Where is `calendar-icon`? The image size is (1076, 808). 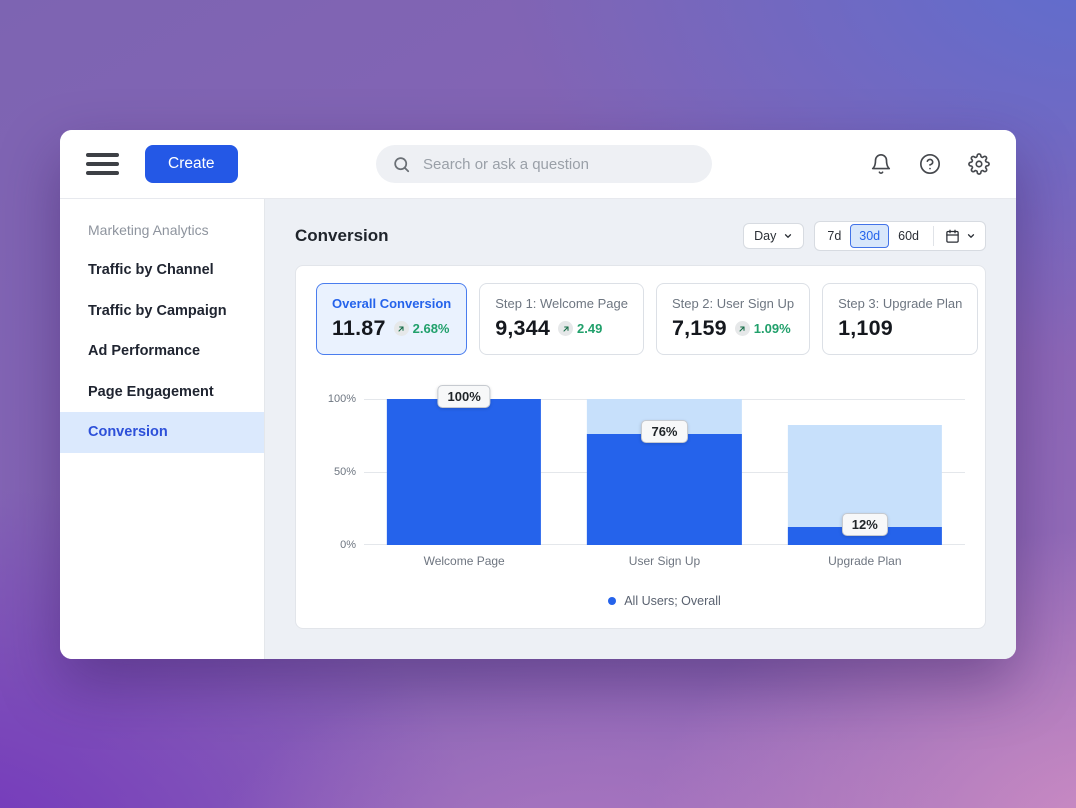 calendar-icon is located at coordinates (952, 236).